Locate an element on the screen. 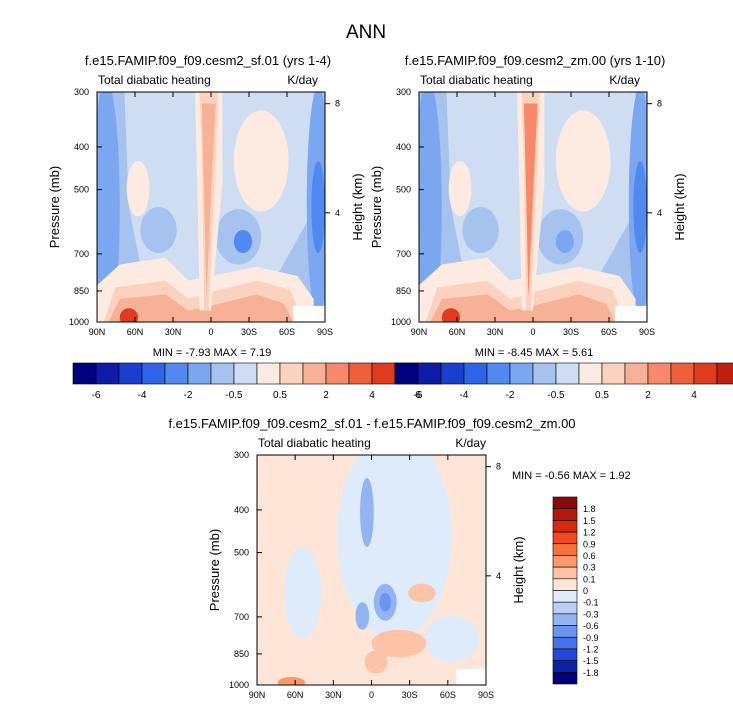 This screenshot has height=710, width=733. y-tick-label: 850 is located at coordinates (81, 291).